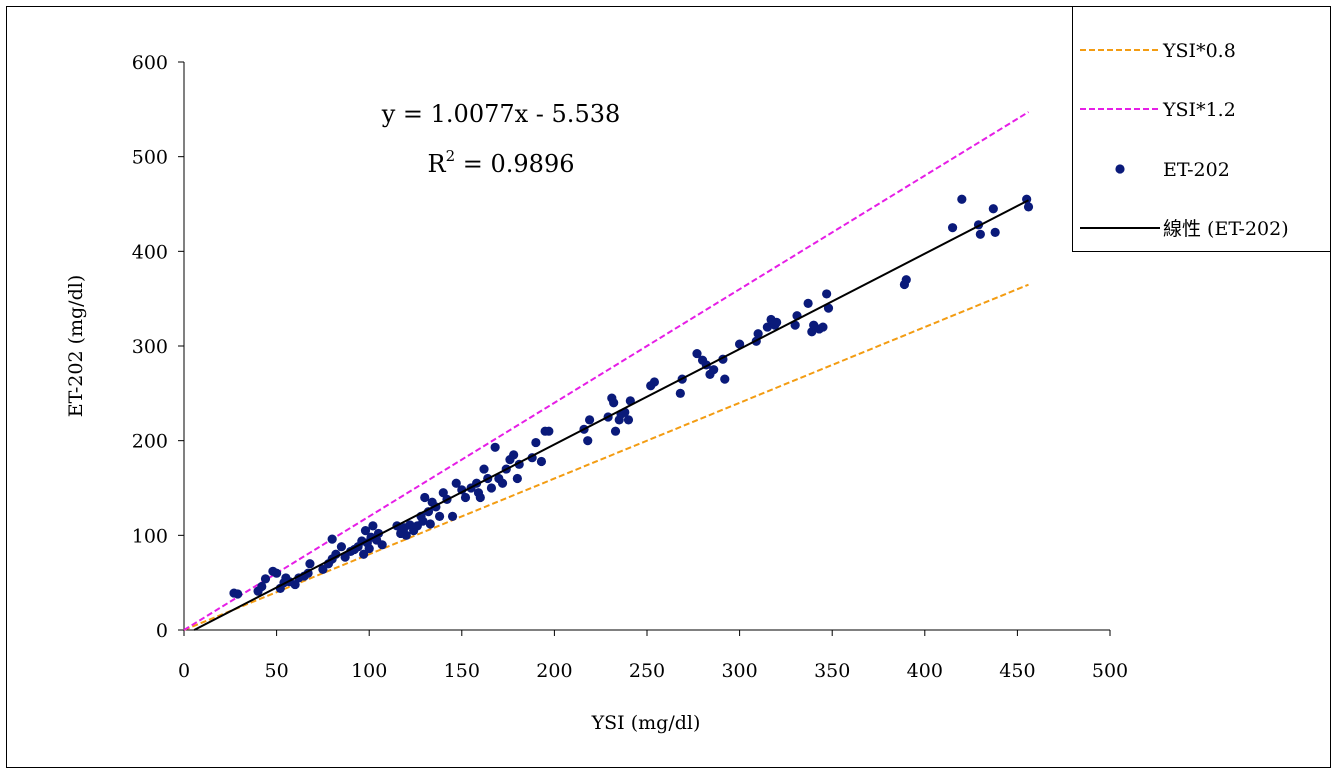 The height and width of the screenshot is (774, 1337). I want to click on x-tick-label: 500, so click(1110, 671).